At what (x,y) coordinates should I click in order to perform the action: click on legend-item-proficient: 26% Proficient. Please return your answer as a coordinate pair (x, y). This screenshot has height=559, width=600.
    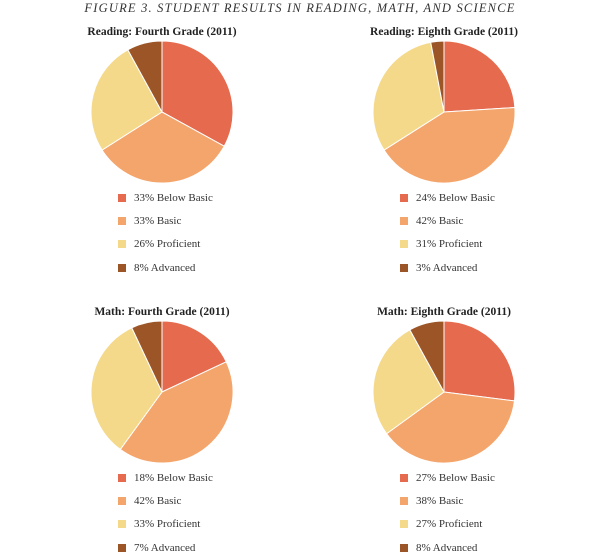
    Looking at the image, I should click on (165, 244).